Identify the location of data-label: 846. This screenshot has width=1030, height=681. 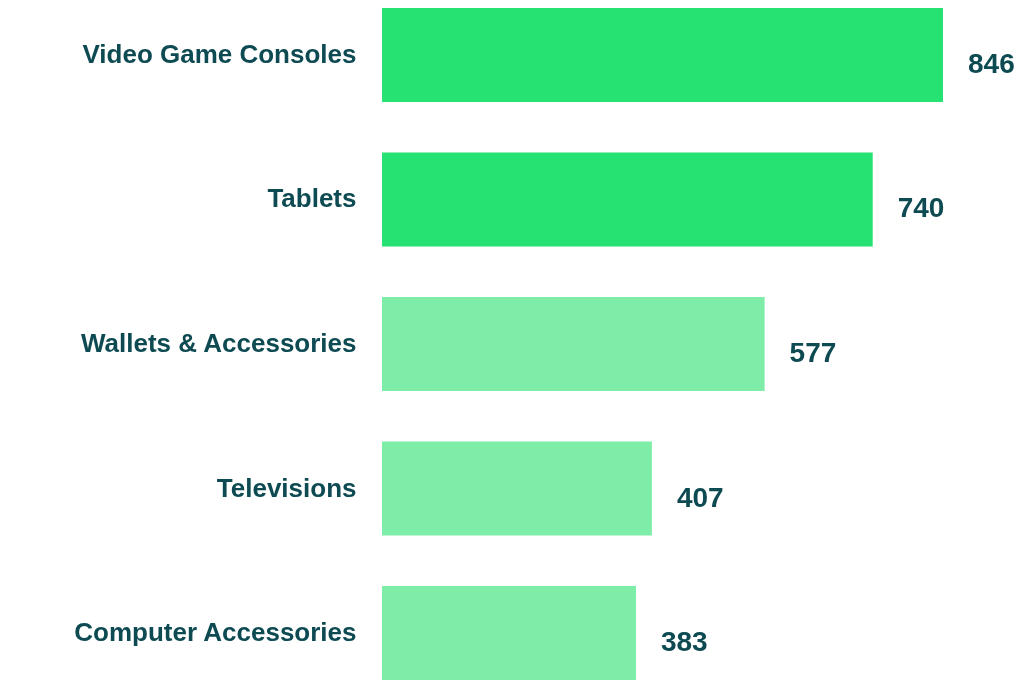
(991, 63).